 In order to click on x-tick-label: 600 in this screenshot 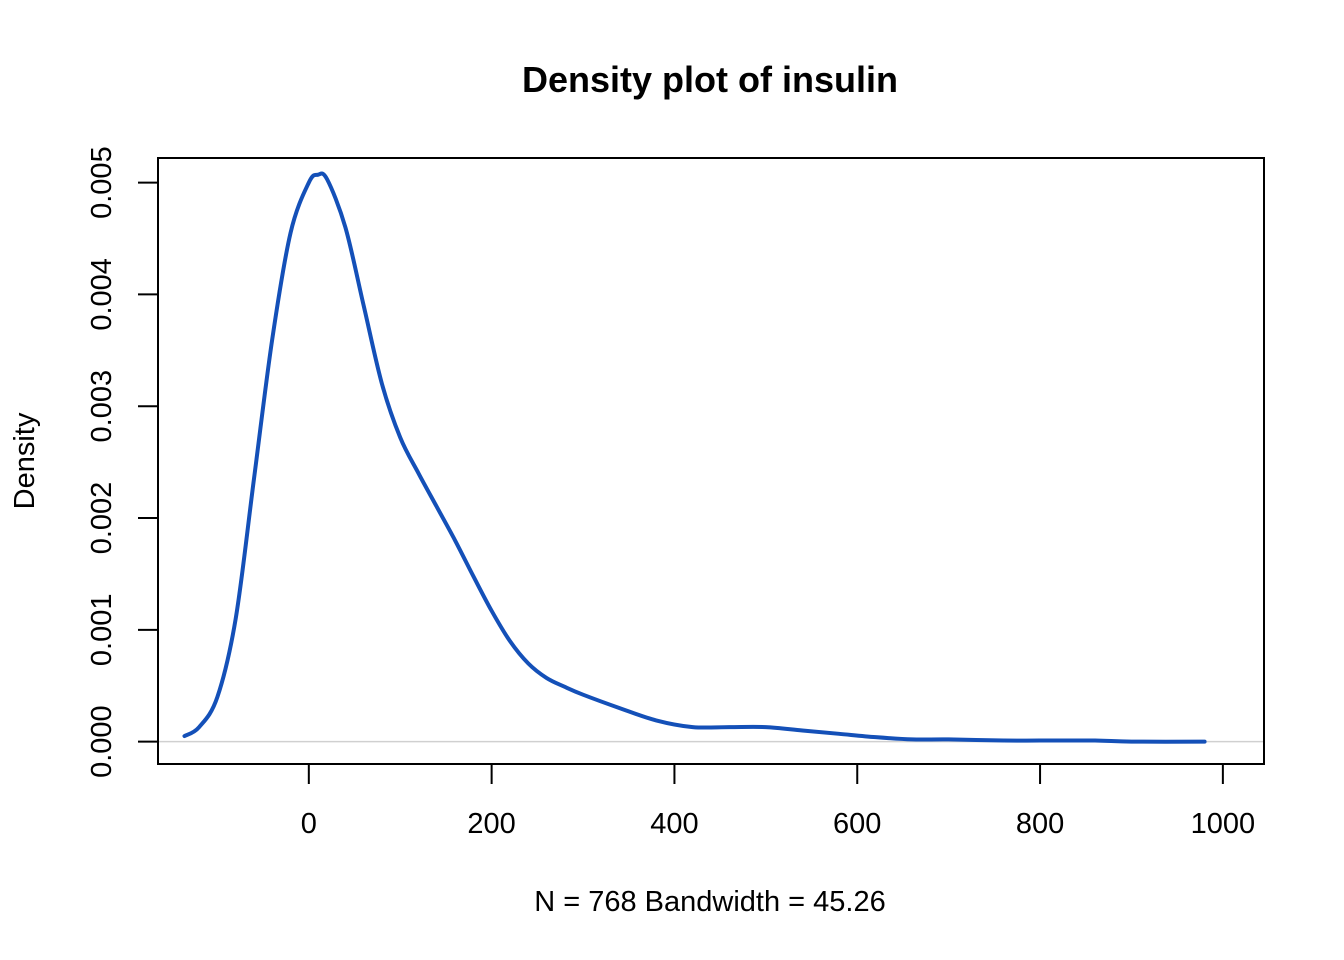, I will do `click(857, 824)`.